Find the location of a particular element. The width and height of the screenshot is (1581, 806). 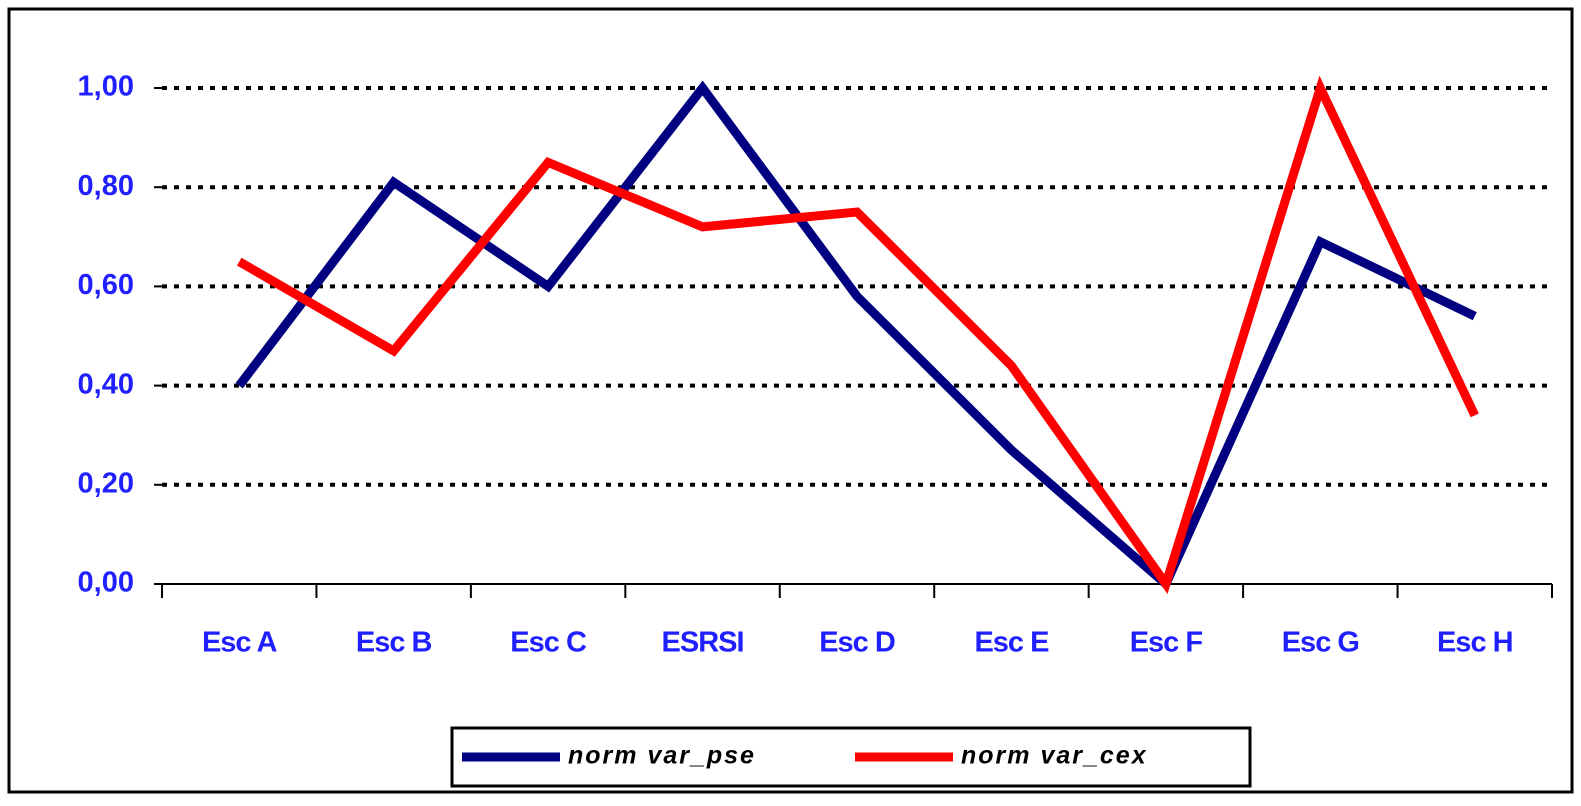

x-tick-label: Esc C is located at coordinates (548, 643).